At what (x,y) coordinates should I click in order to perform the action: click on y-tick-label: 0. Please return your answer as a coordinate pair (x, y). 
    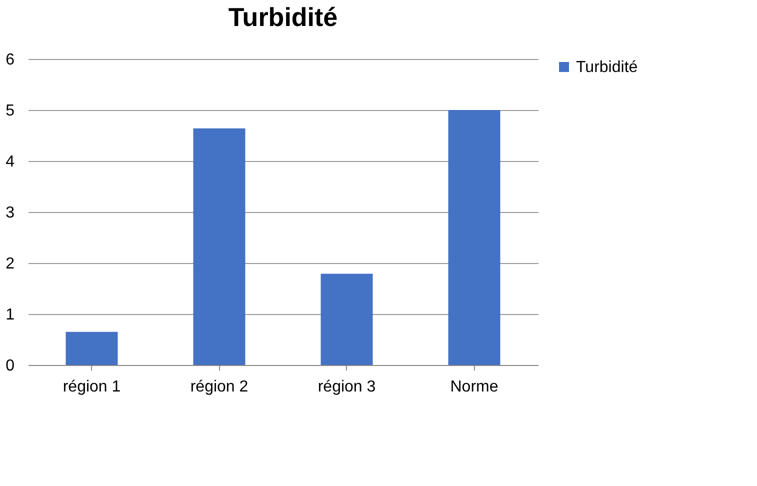
    Looking at the image, I should click on (10, 366).